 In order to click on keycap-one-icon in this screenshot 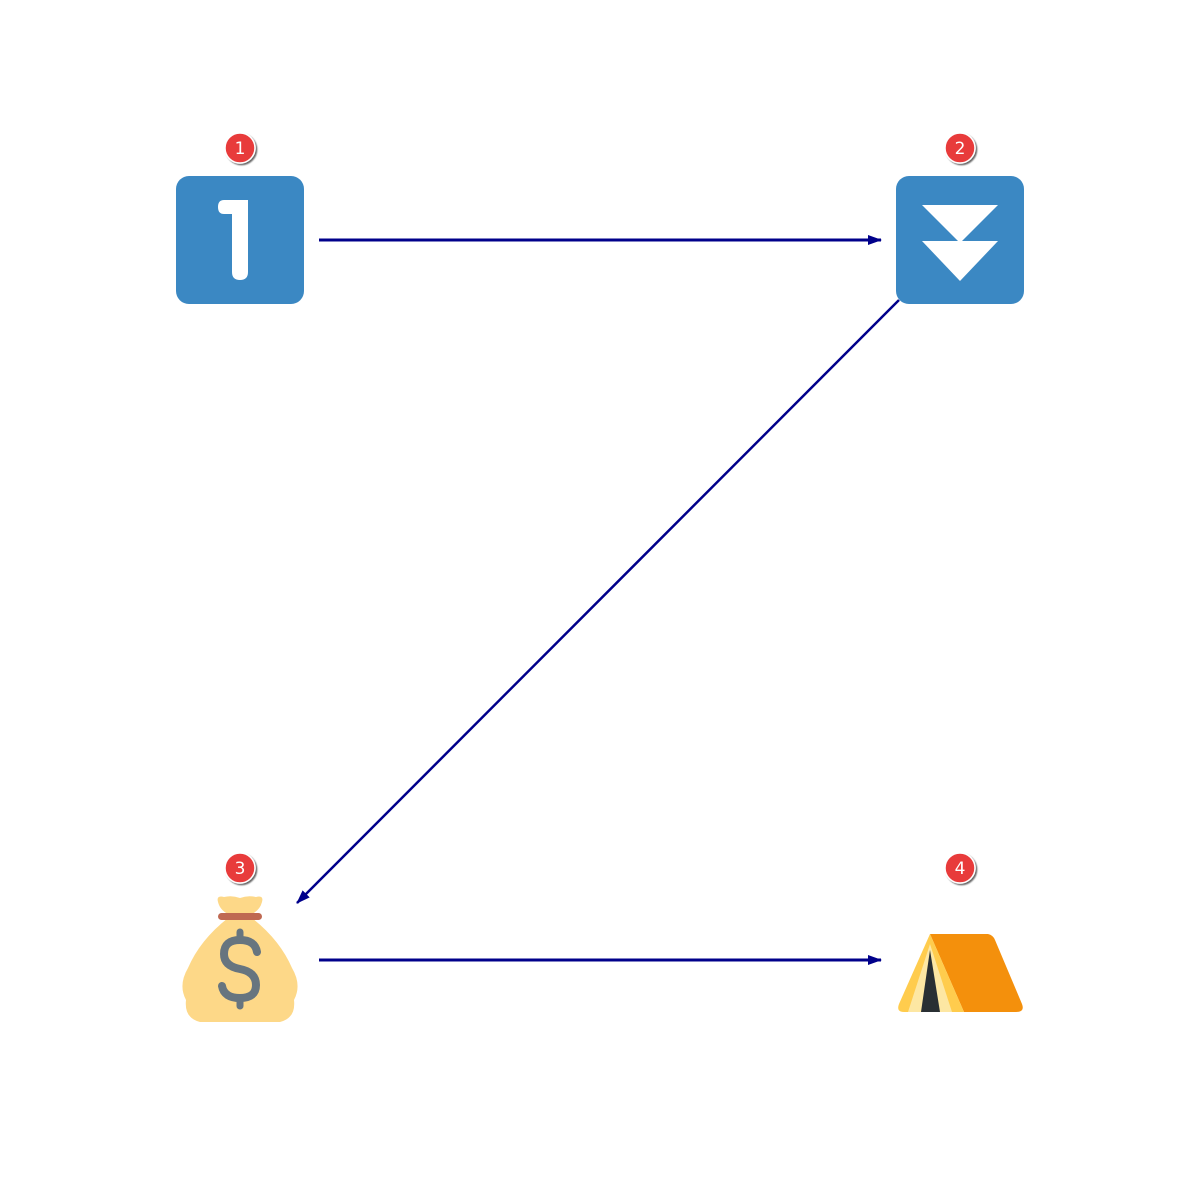, I will do `click(240, 240)`.